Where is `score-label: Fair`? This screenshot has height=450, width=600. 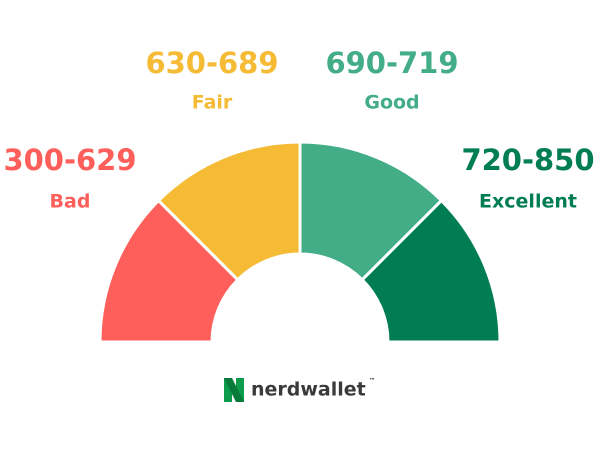 score-label: Fair is located at coordinates (212, 103).